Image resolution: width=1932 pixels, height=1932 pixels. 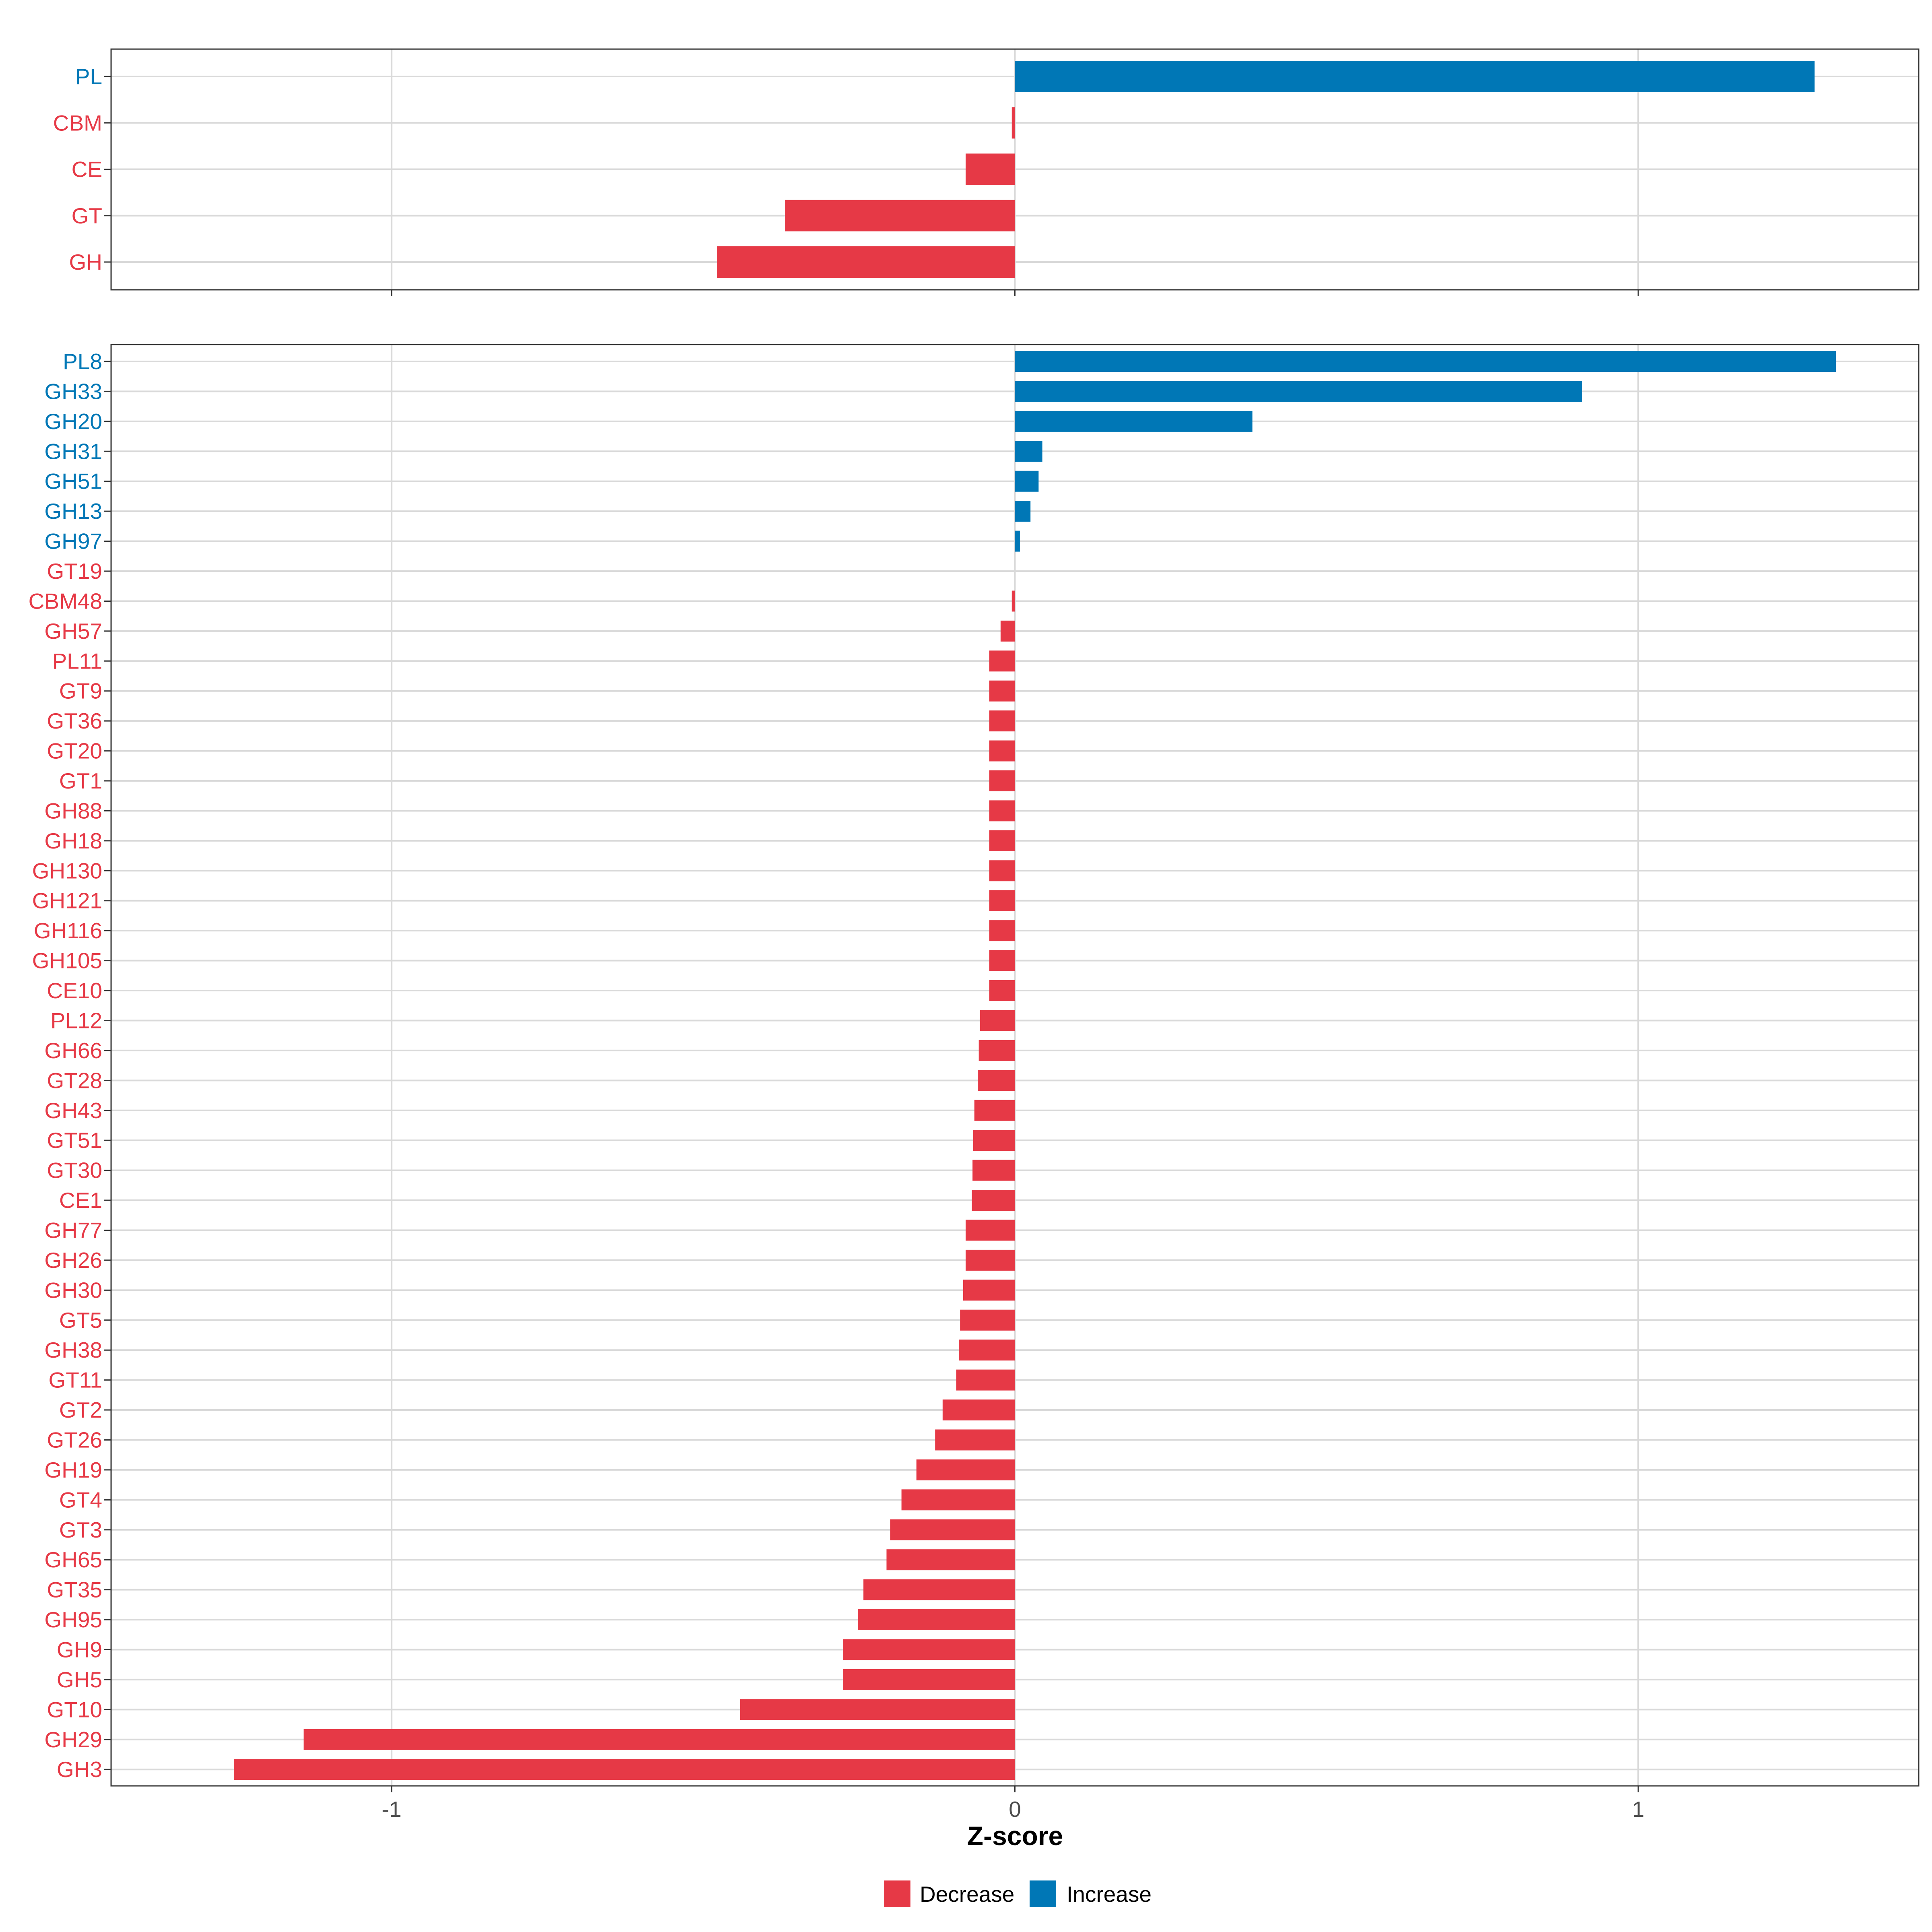 I want to click on category-label: PL12, so click(x=76, y=1020).